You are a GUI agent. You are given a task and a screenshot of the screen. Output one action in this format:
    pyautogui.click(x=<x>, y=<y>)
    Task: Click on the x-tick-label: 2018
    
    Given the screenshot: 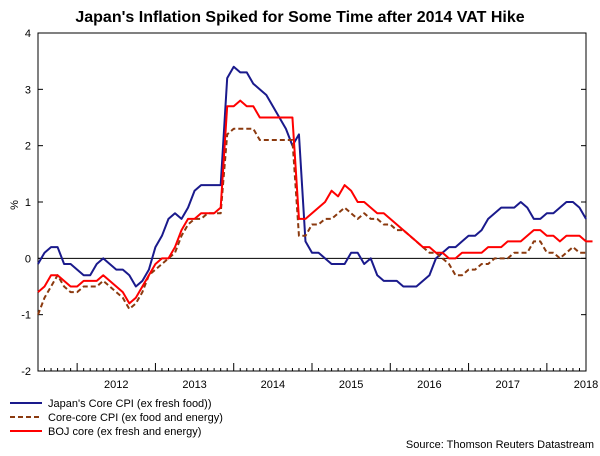 What is the action you would take?
    pyautogui.click(x=586, y=385)
    